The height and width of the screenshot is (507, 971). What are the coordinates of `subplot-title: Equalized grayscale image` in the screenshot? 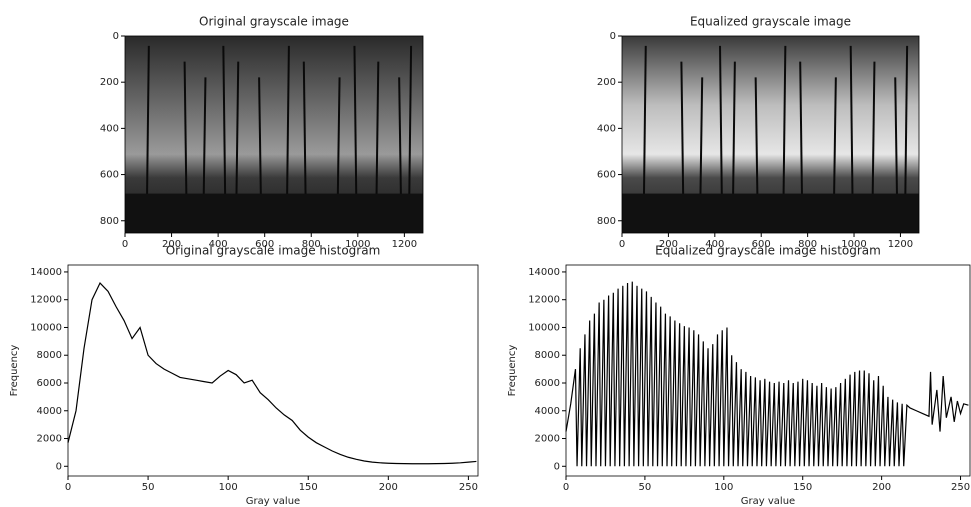 It's located at (770, 22).